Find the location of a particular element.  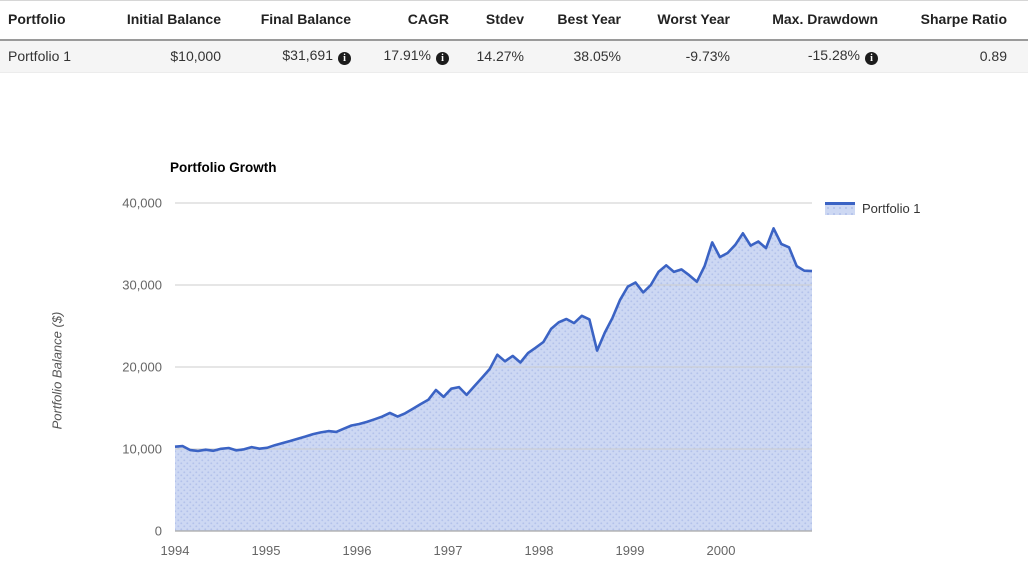

col-header-cagr: CAGR is located at coordinates (401, 20).